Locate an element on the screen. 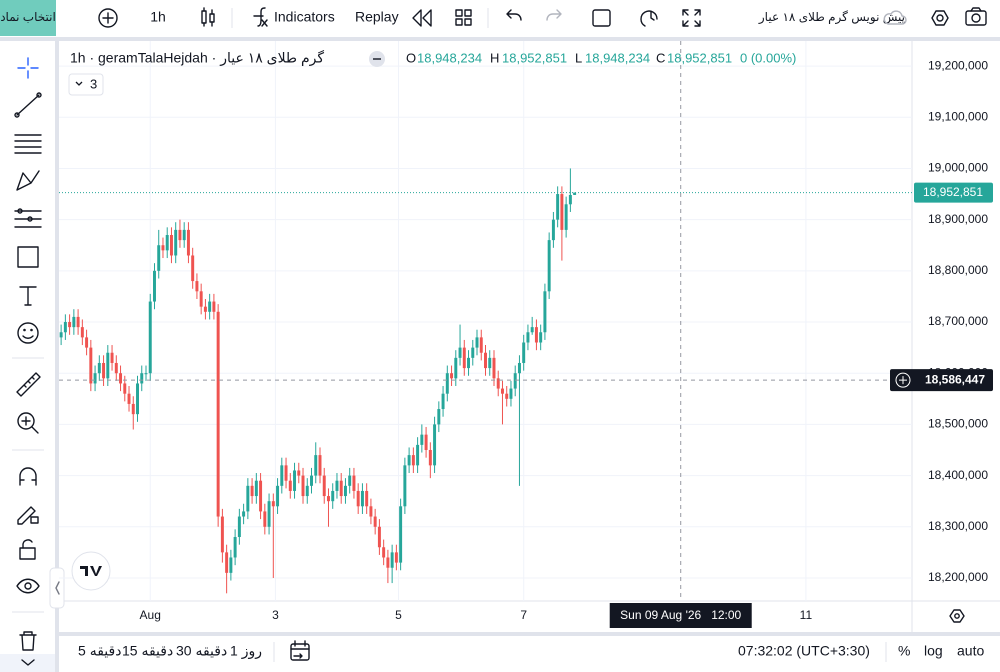  redo-icon-part is located at coordinates (554, 15).